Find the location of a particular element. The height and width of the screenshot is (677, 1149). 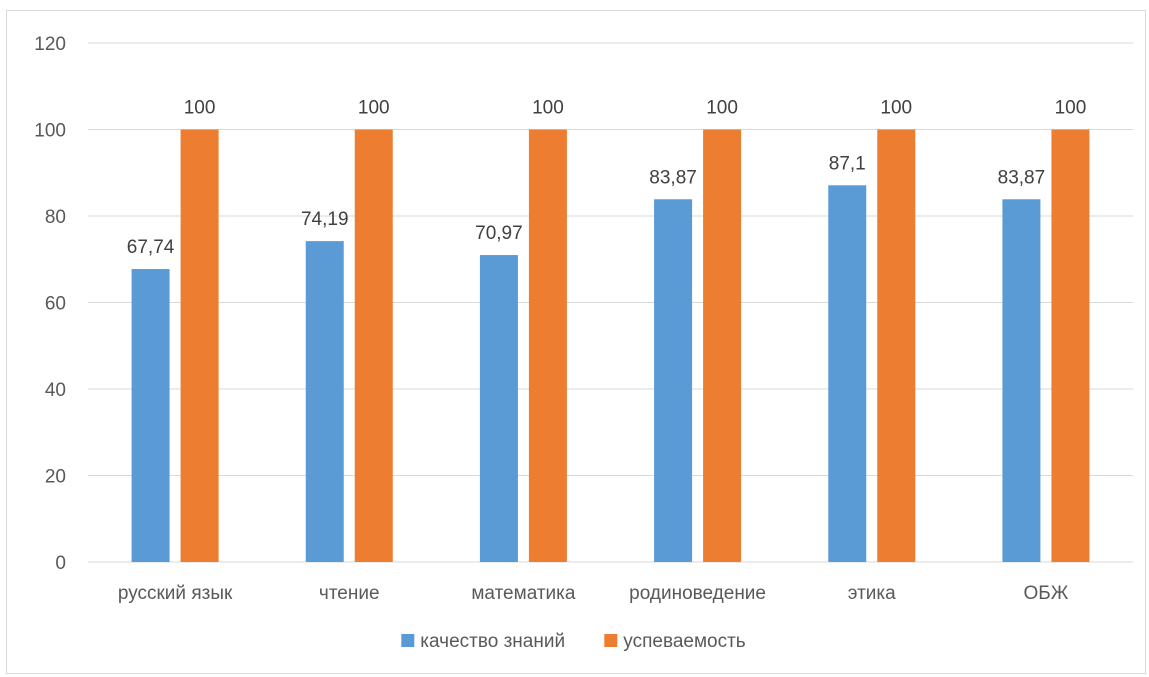

y-tick-label: 100 is located at coordinates (50, 131).